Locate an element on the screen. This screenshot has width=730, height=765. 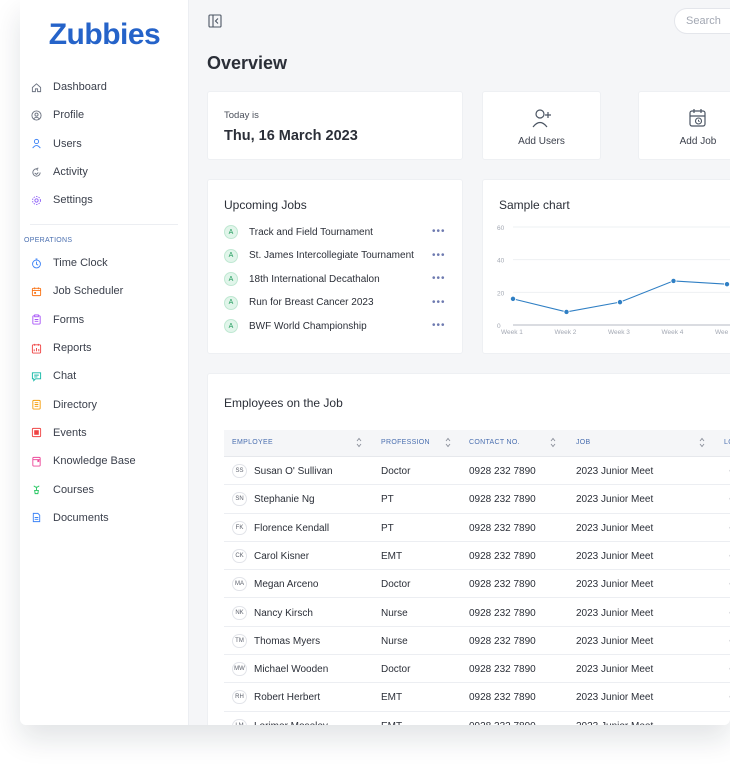
sidebar-item-label: Profile is located at coordinates (69, 115).